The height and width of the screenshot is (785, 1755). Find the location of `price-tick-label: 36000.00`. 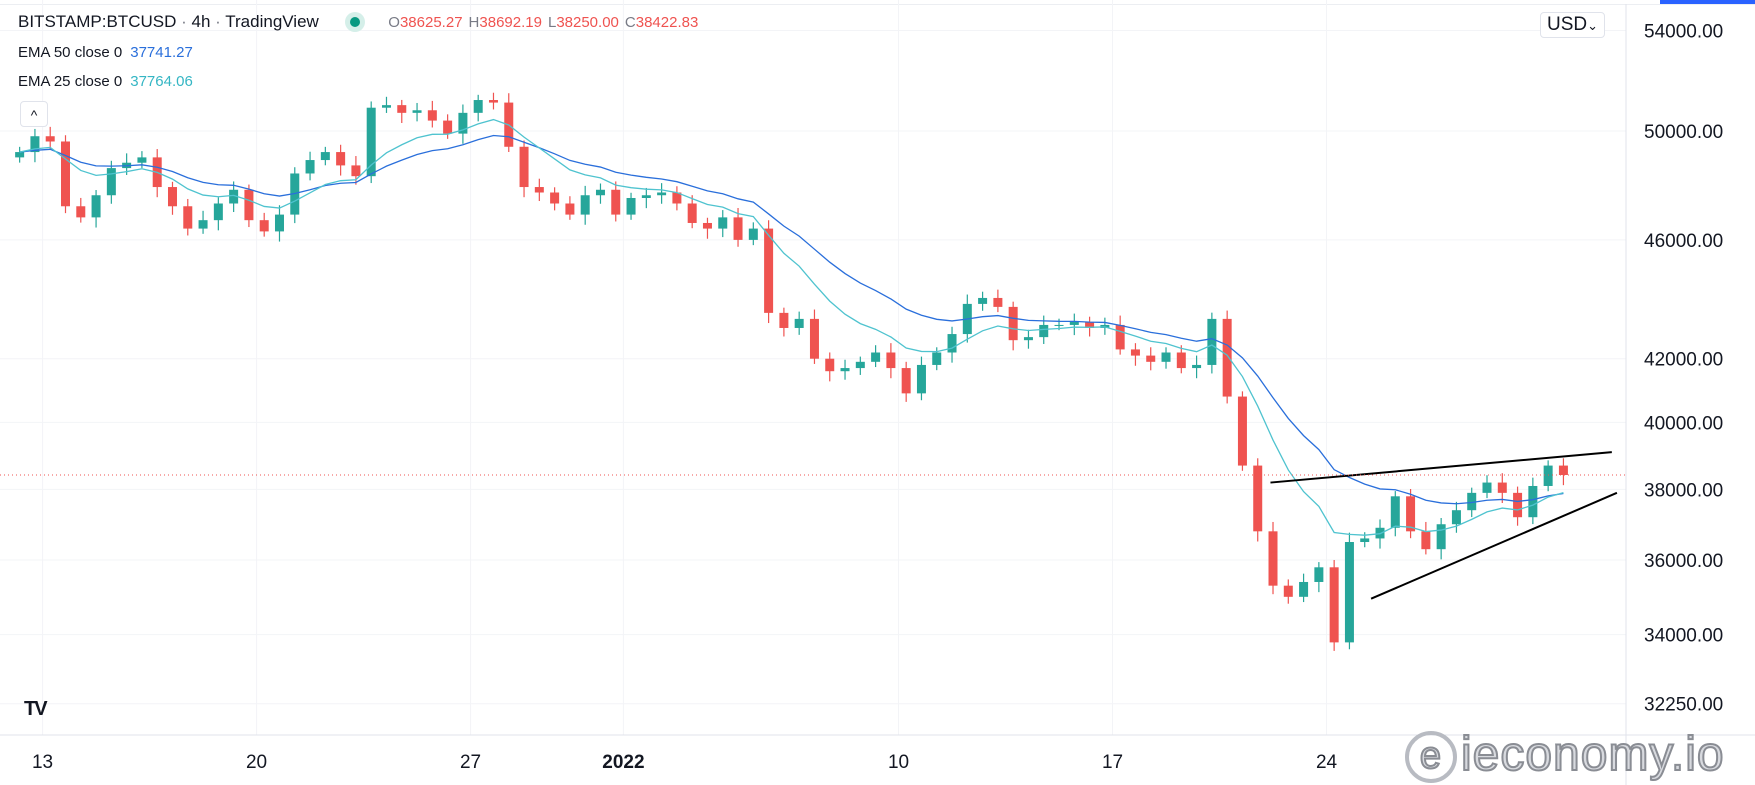

price-tick-label: 36000.00 is located at coordinates (1683, 561).